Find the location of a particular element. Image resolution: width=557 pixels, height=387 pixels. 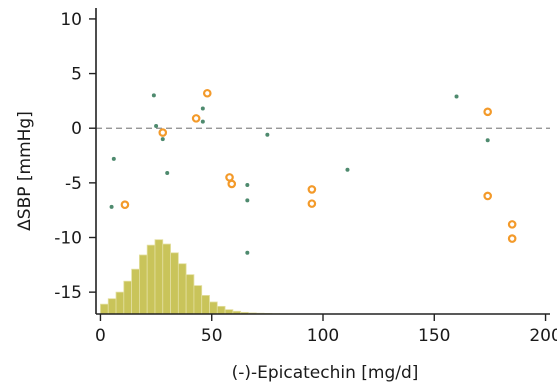

y-tick-label: -10 is located at coordinates (68, 239).